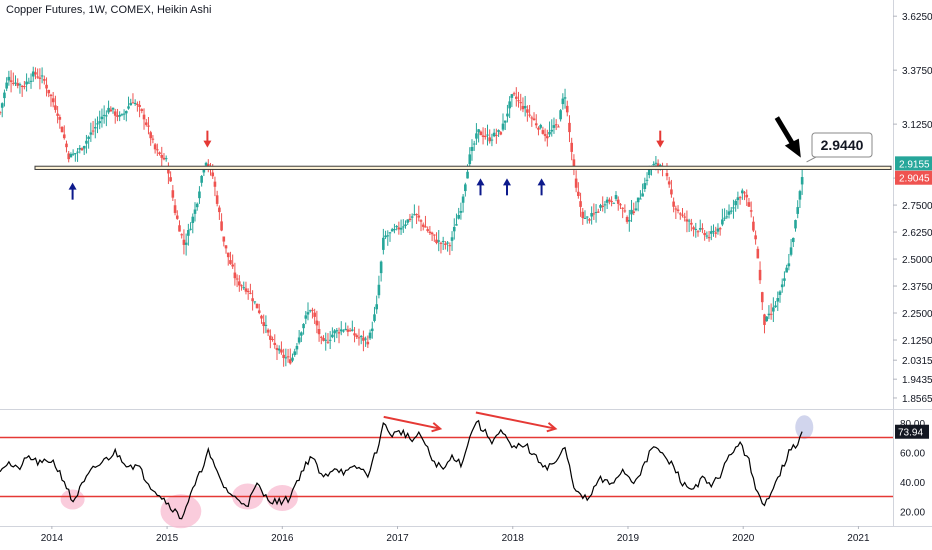 Image resolution: width=932 pixels, height=550 pixels. What do you see at coordinates (912, 431) in the screenshot?
I see `osc-value-label: 73.94` at bounding box center [912, 431].